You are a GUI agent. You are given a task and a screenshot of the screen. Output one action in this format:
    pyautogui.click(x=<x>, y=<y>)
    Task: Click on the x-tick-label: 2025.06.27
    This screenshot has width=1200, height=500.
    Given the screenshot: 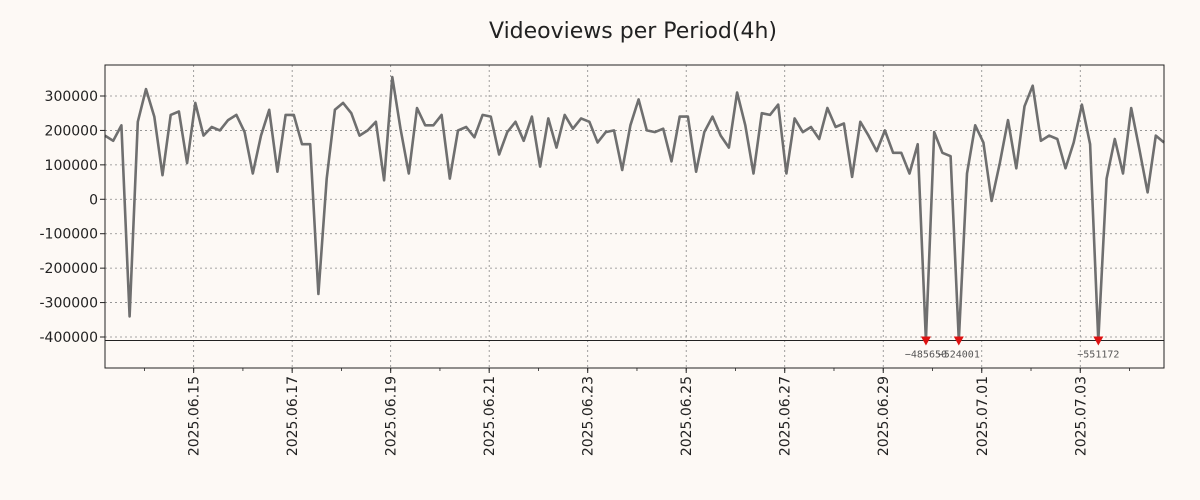 What is the action you would take?
    pyautogui.click(x=786, y=416)
    